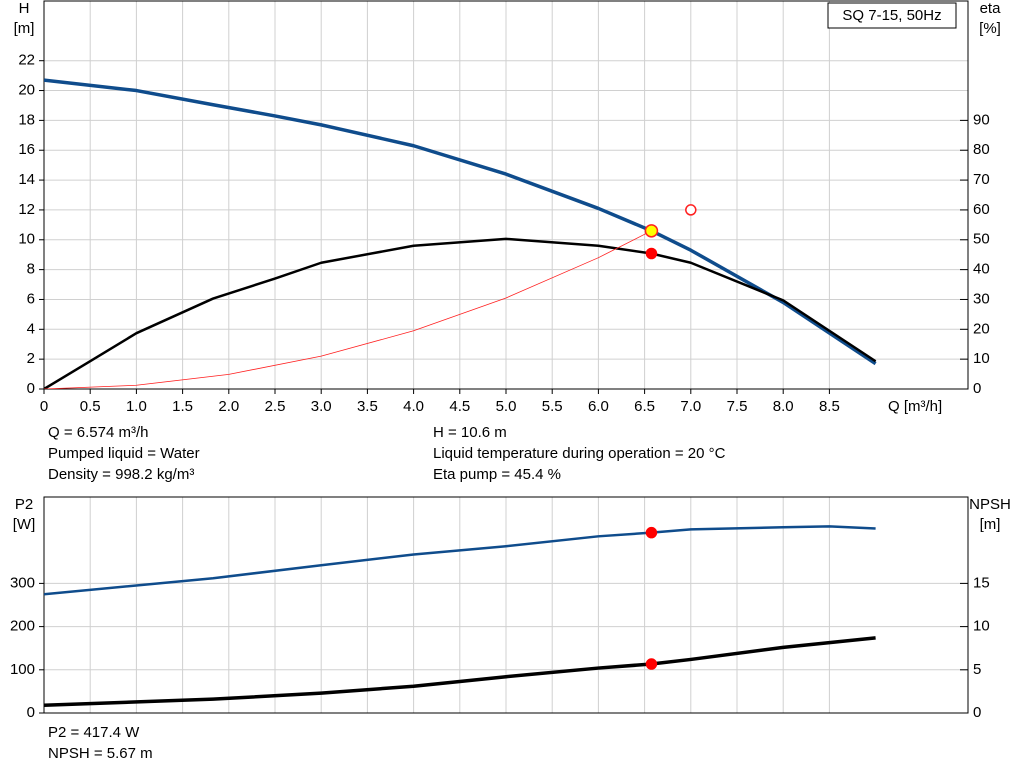 The image size is (1024, 781). Describe the element at coordinates (598, 406) in the screenshot. I see `x-tick-label: 6.0` at that location.